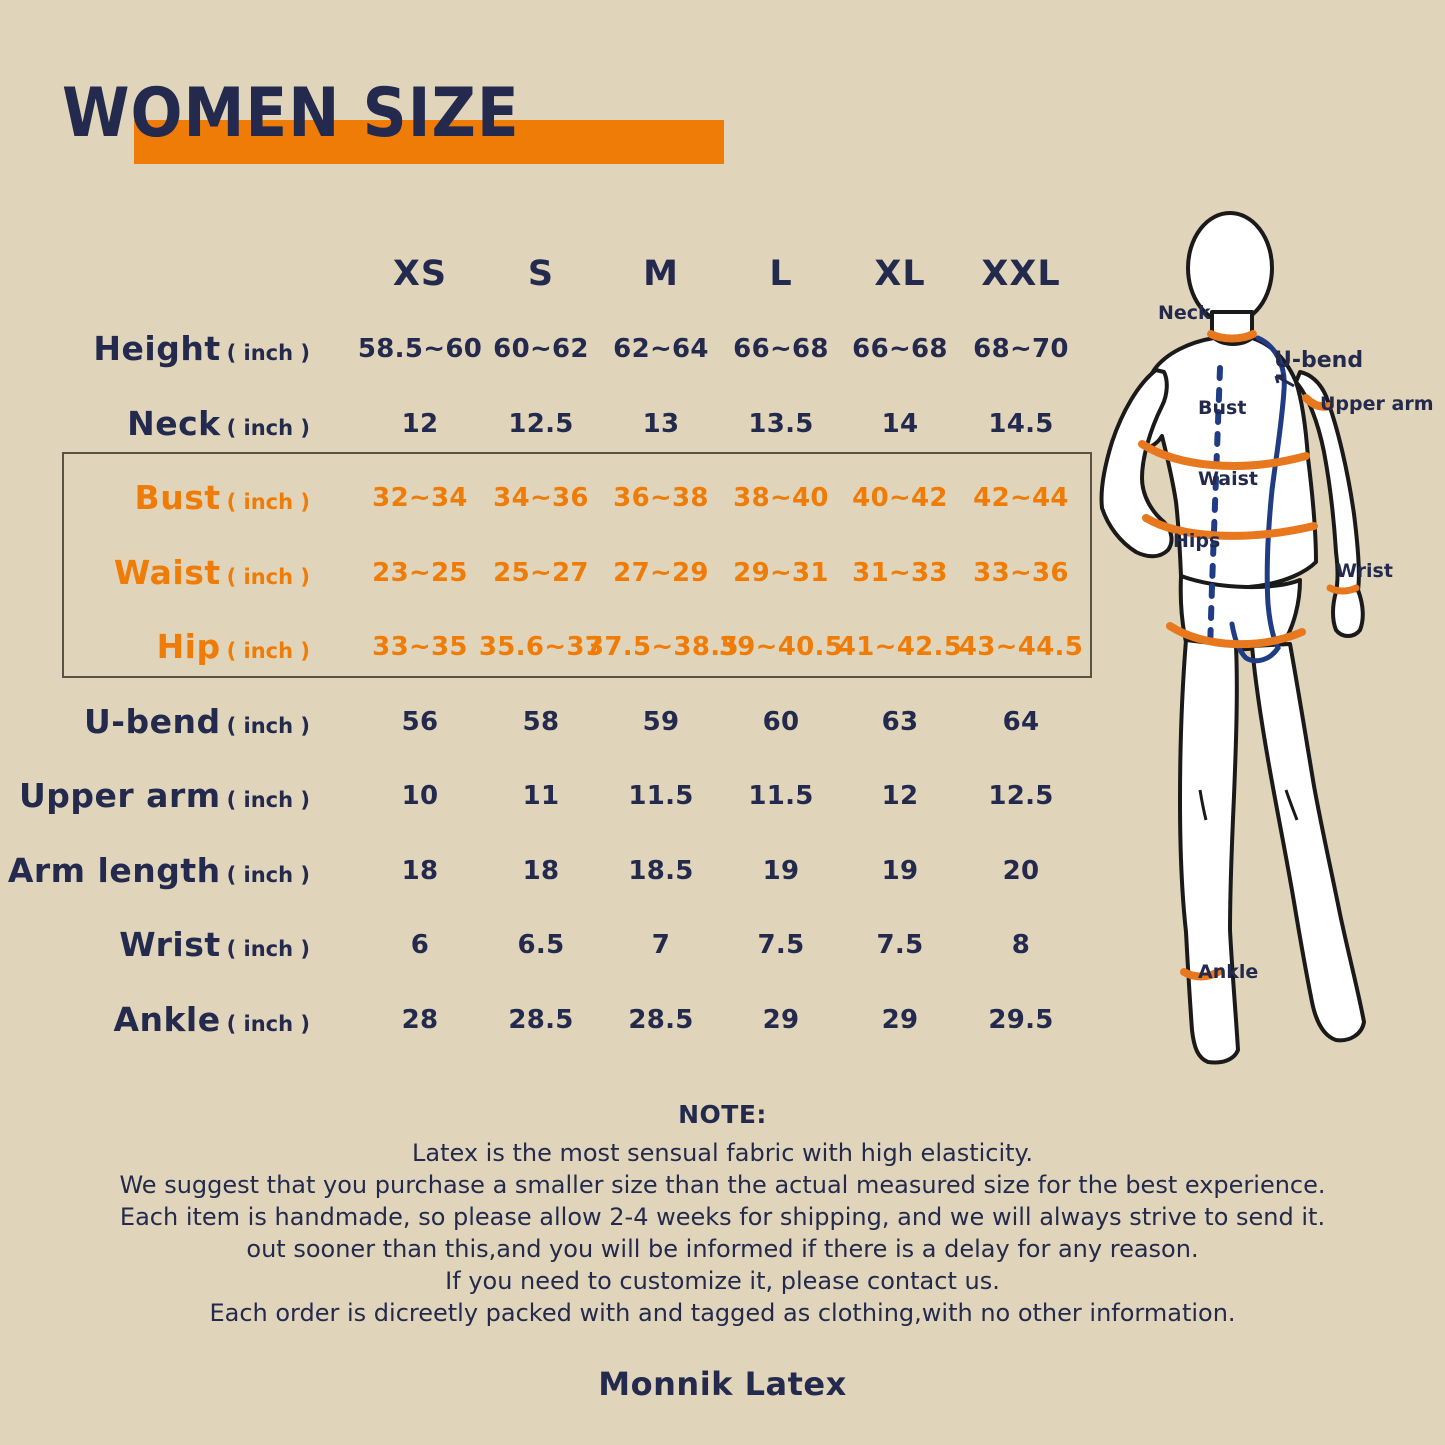 The height and width of the screenshot is (1445, 1445). I want to click on table-cell: 34~36, so click(541, 498).